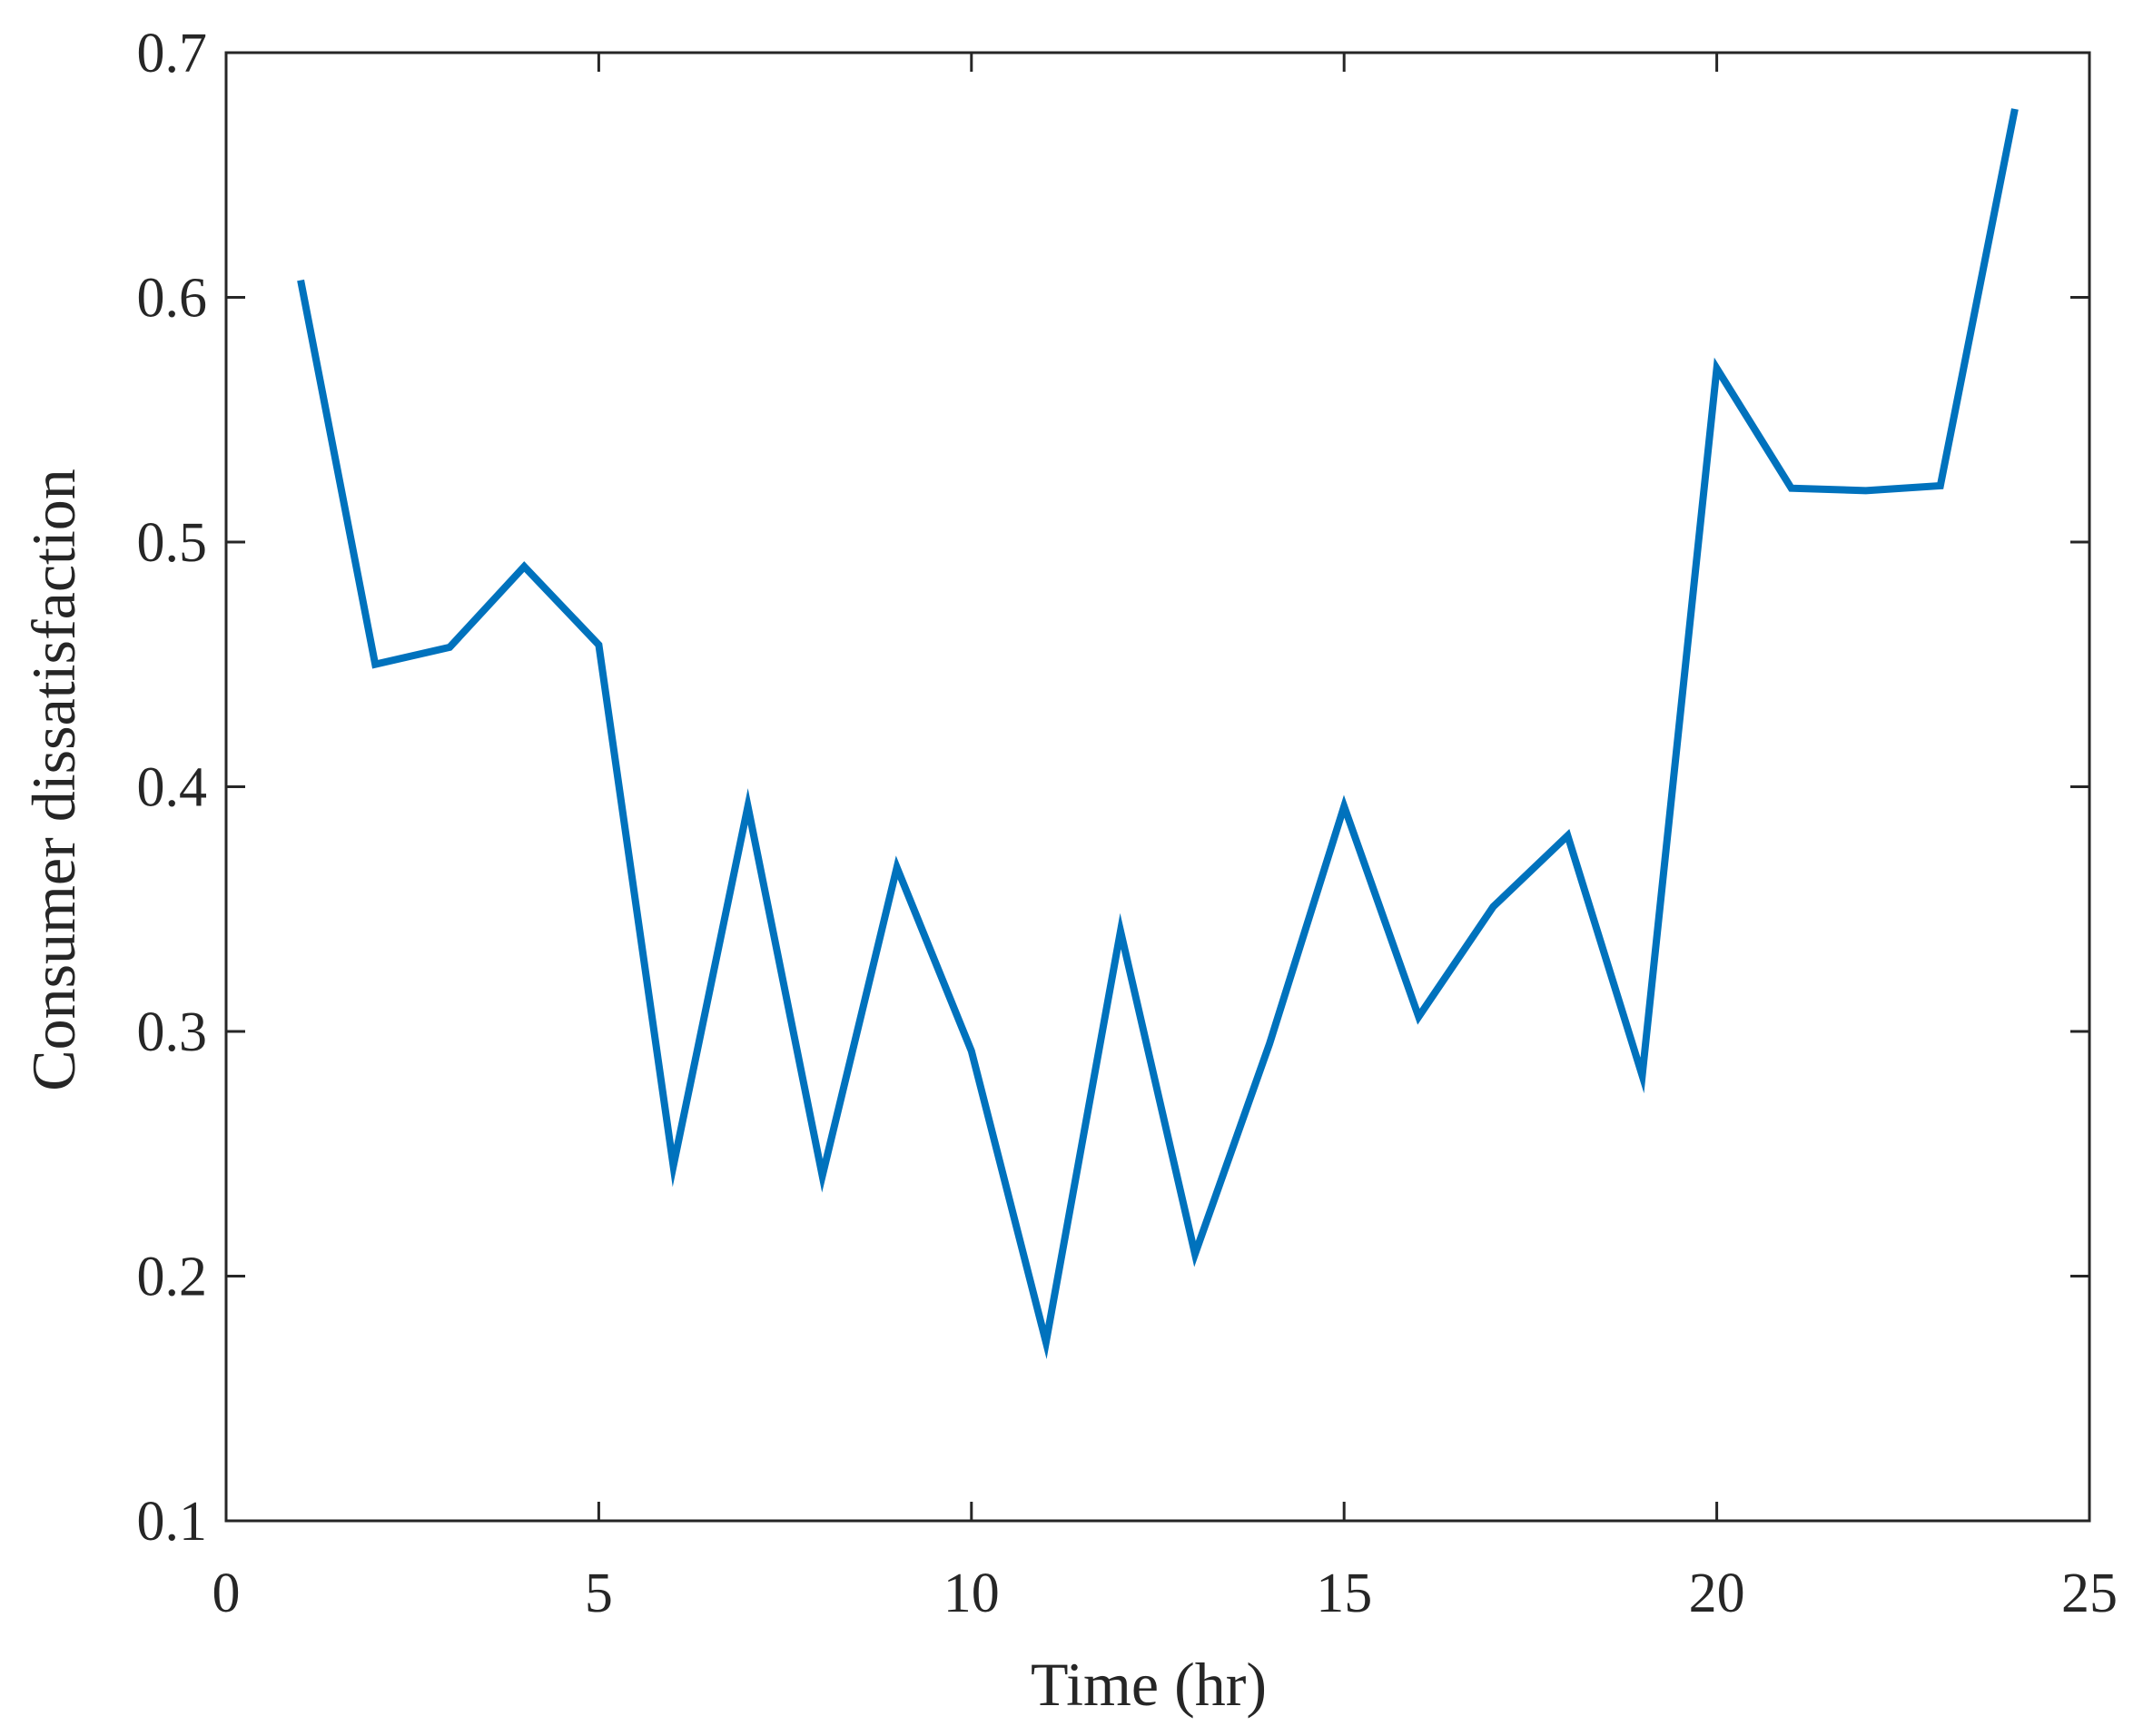 The width and height of the screenshot is (2153, 1736). I want to click on x-tick-label: 5, so click(599, 1593).